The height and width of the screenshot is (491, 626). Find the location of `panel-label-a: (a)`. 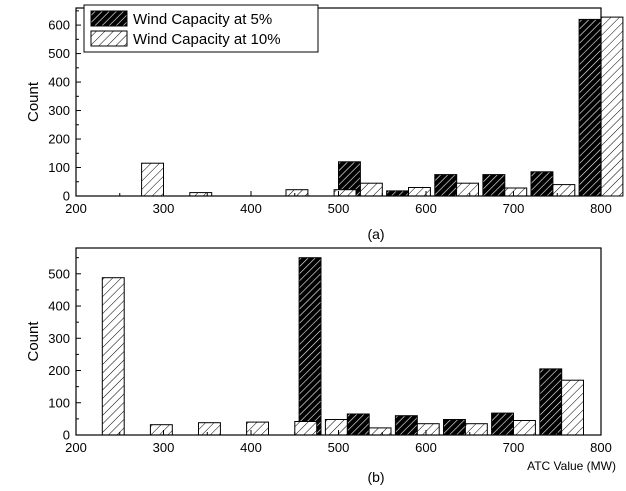

panel-label-a: (a) is located at coordinates (375, 234).